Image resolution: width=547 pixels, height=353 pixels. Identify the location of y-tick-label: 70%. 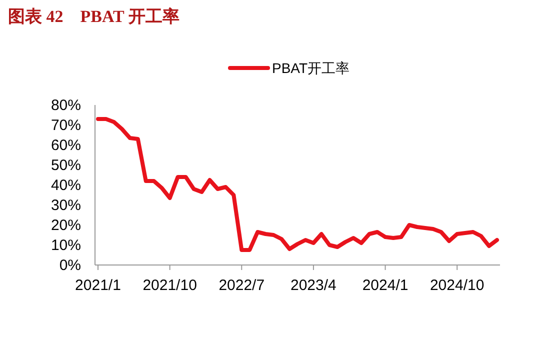
(65, 125).